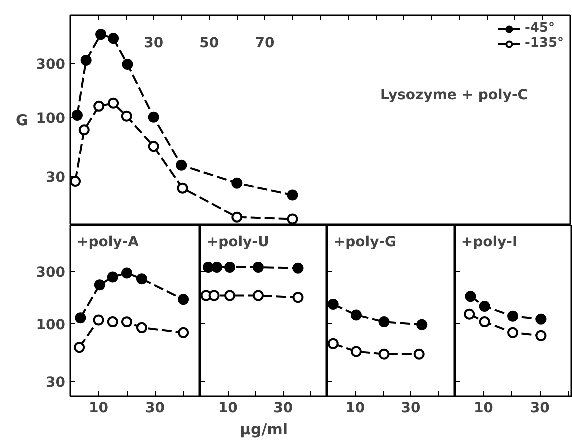 This screenshot has width=572, height=441. Describe the element at coordinates (489, 242) in the screenshot. I see `text: +poly-I` at that location.